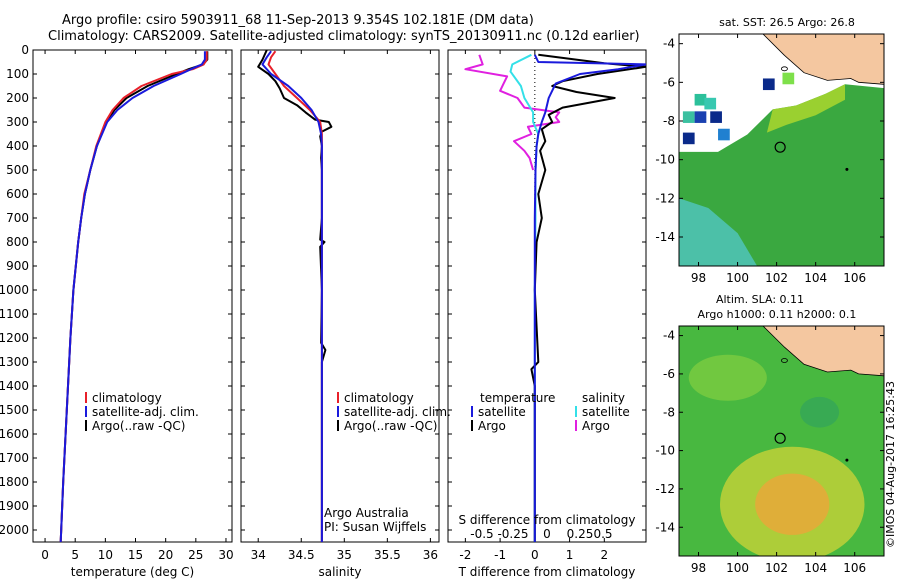 The height and width of the screenshot is (580, 900). Describe the element at coordinates (492, 426) in the screenshot. I see `legend-label-diff-temp: Argo` at that location.